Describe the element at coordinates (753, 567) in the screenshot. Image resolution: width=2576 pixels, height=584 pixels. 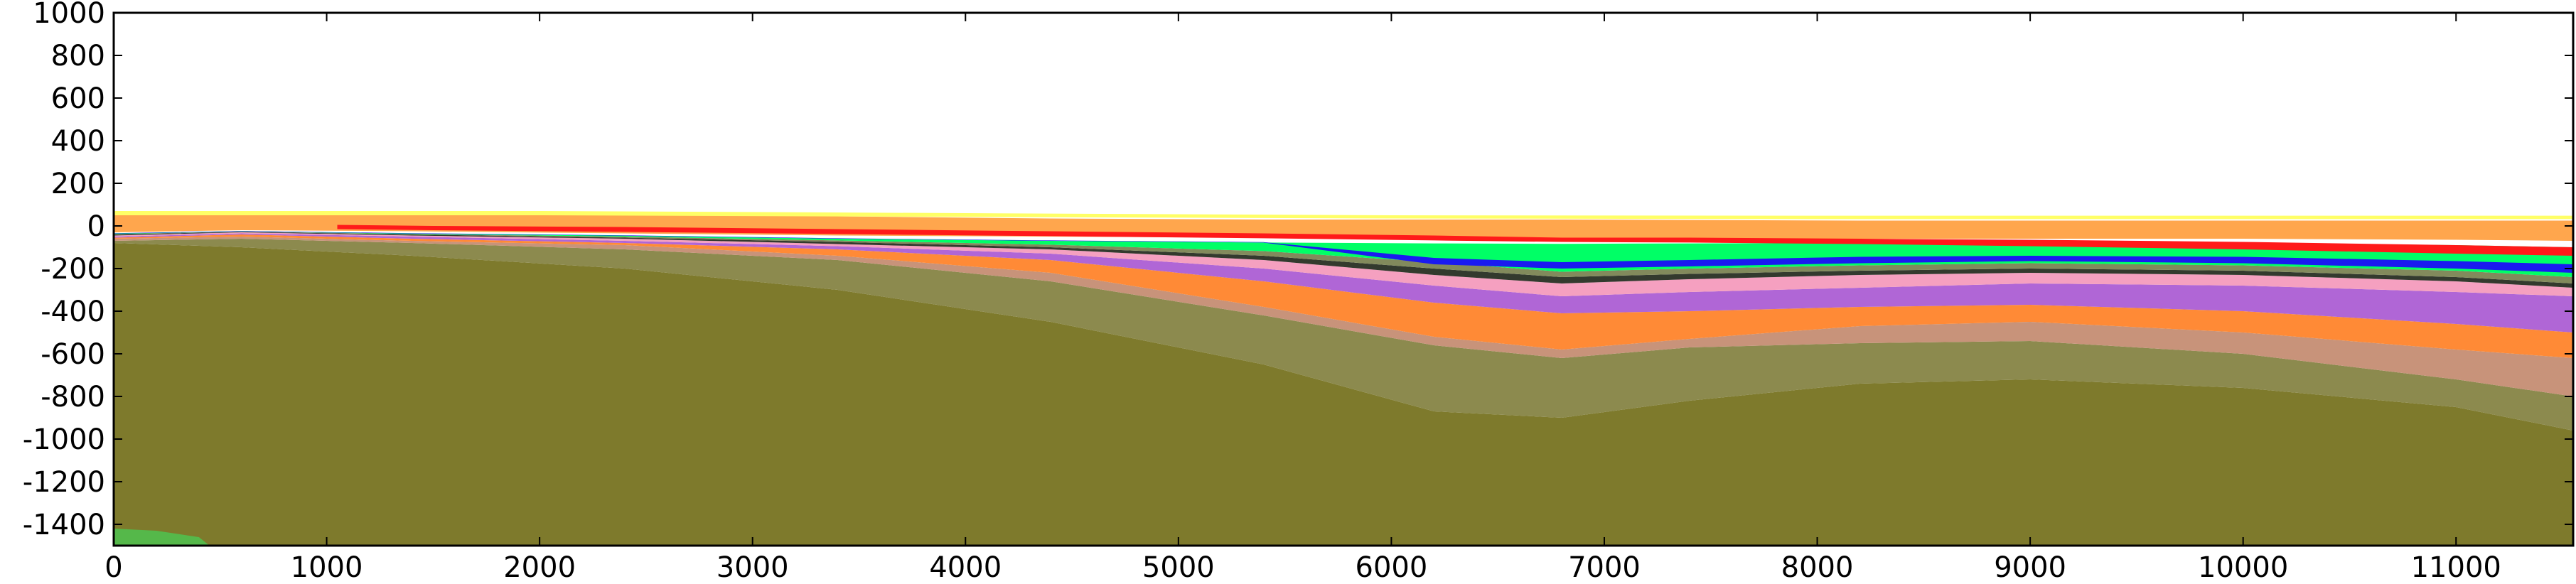
I see `x-tick-label: 3000` at that location.